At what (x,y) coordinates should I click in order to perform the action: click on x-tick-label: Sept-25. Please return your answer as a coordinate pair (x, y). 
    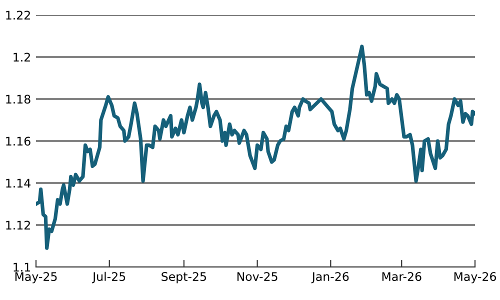
    Looking at the image, I should click on (184, 278).